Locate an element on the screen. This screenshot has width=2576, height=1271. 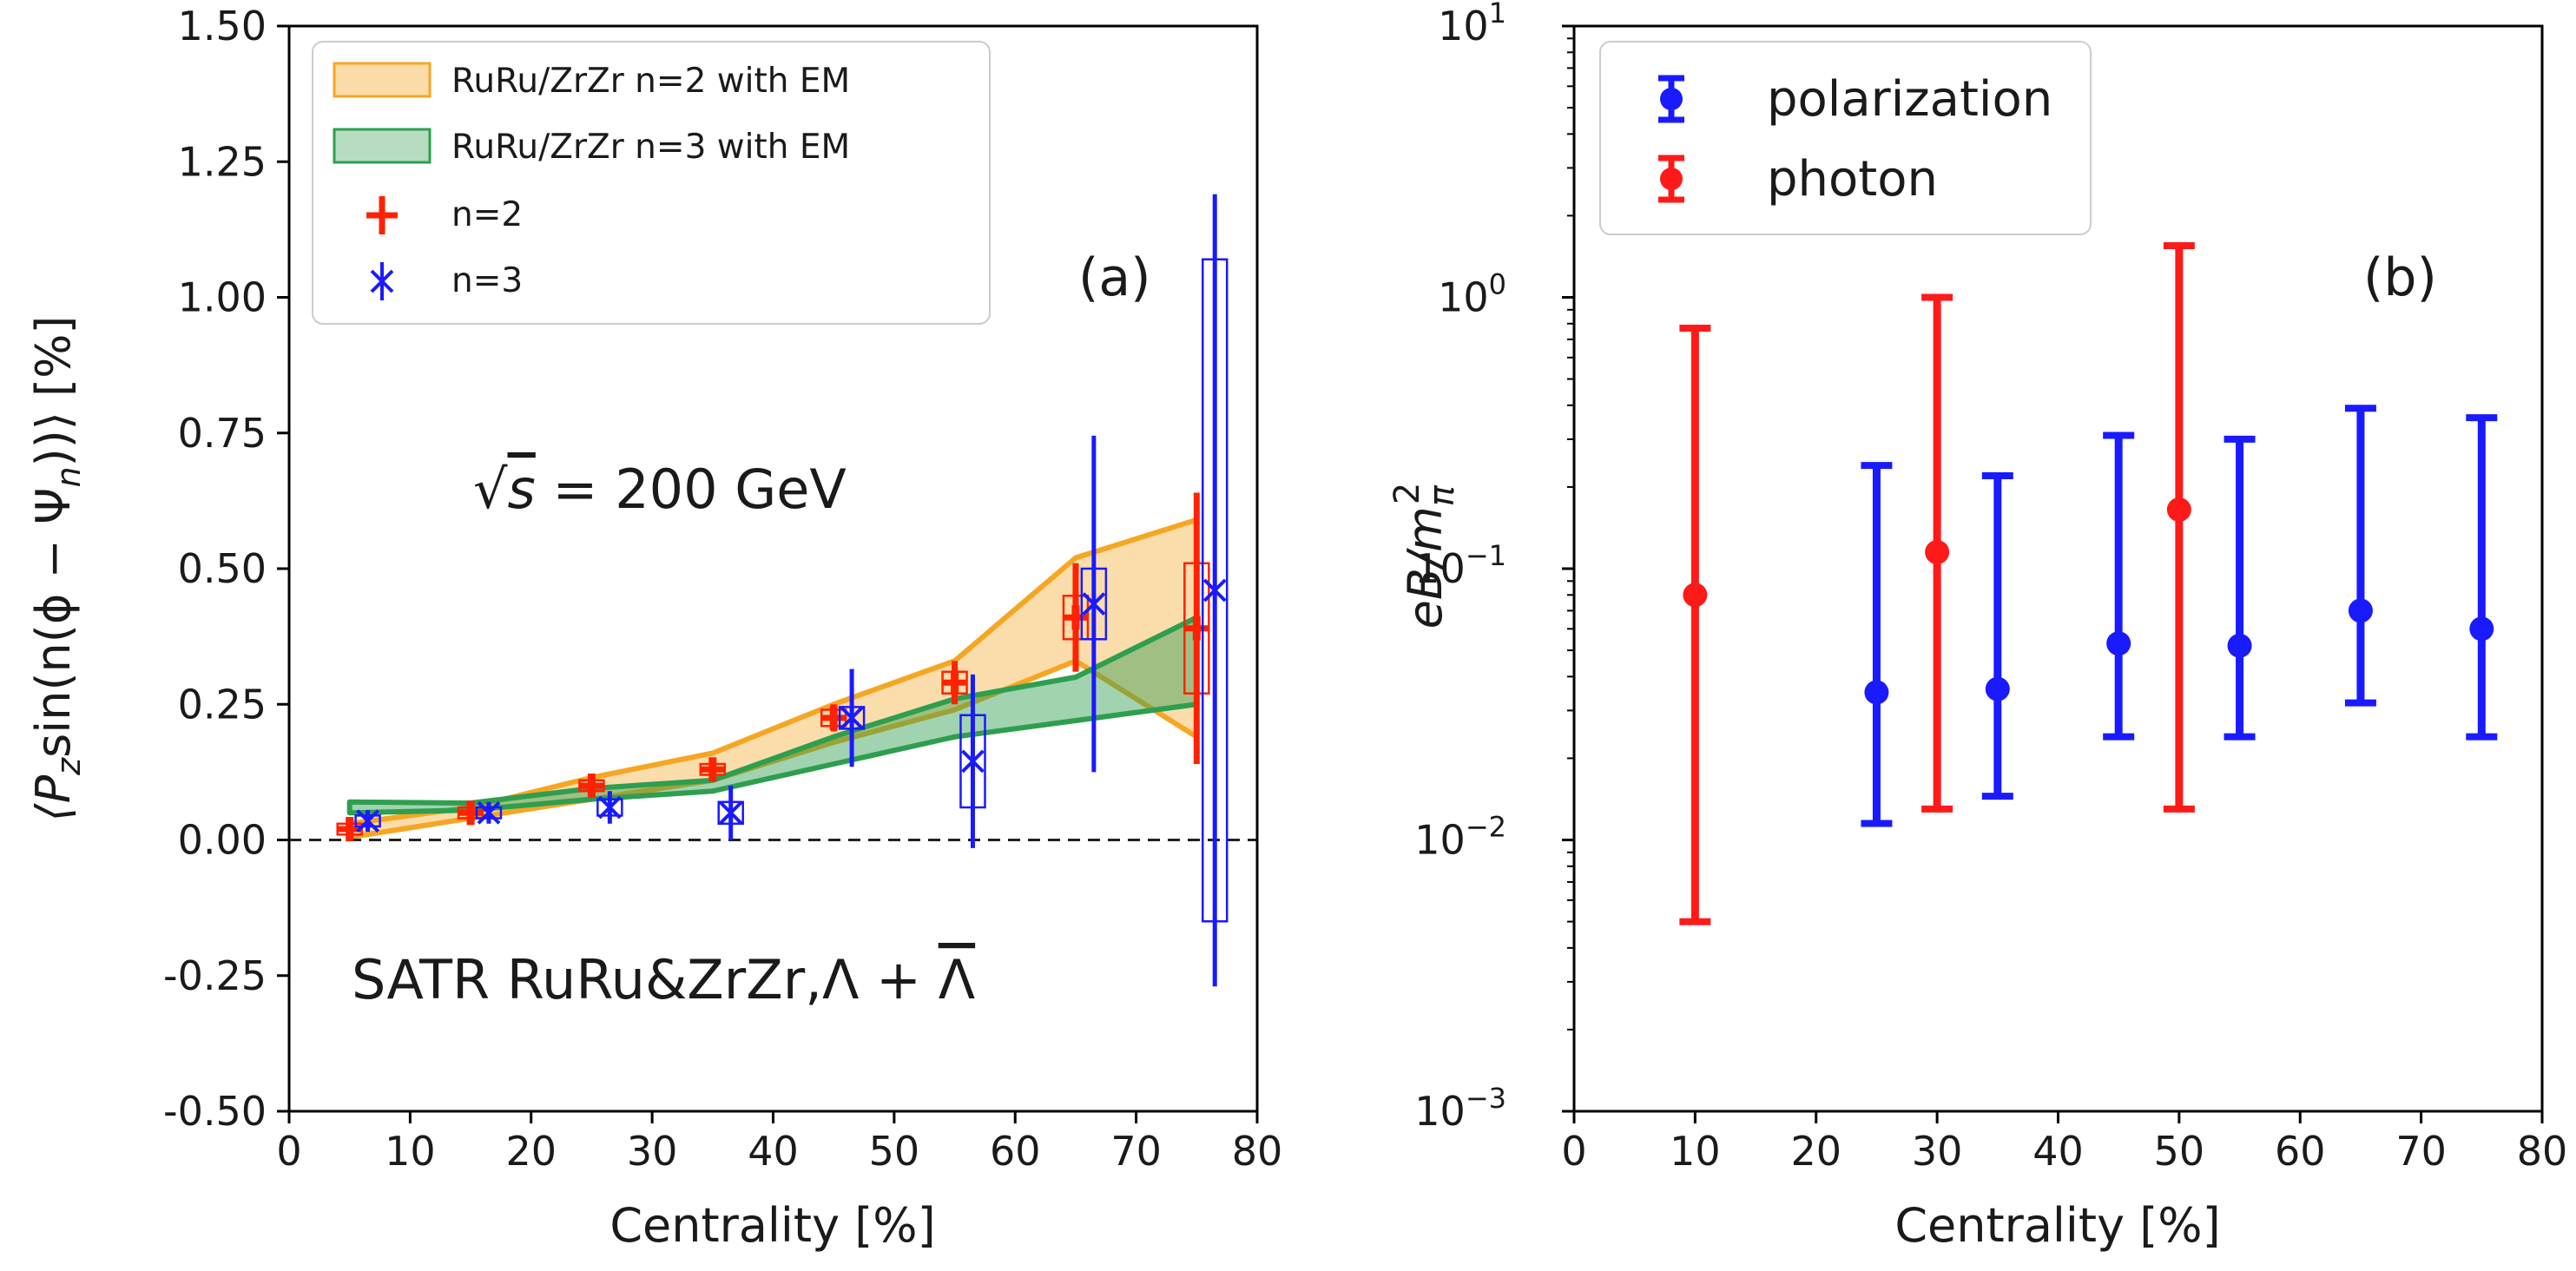
y-tick-label: 10⁻¹ is located at coordinates (1460, 565).